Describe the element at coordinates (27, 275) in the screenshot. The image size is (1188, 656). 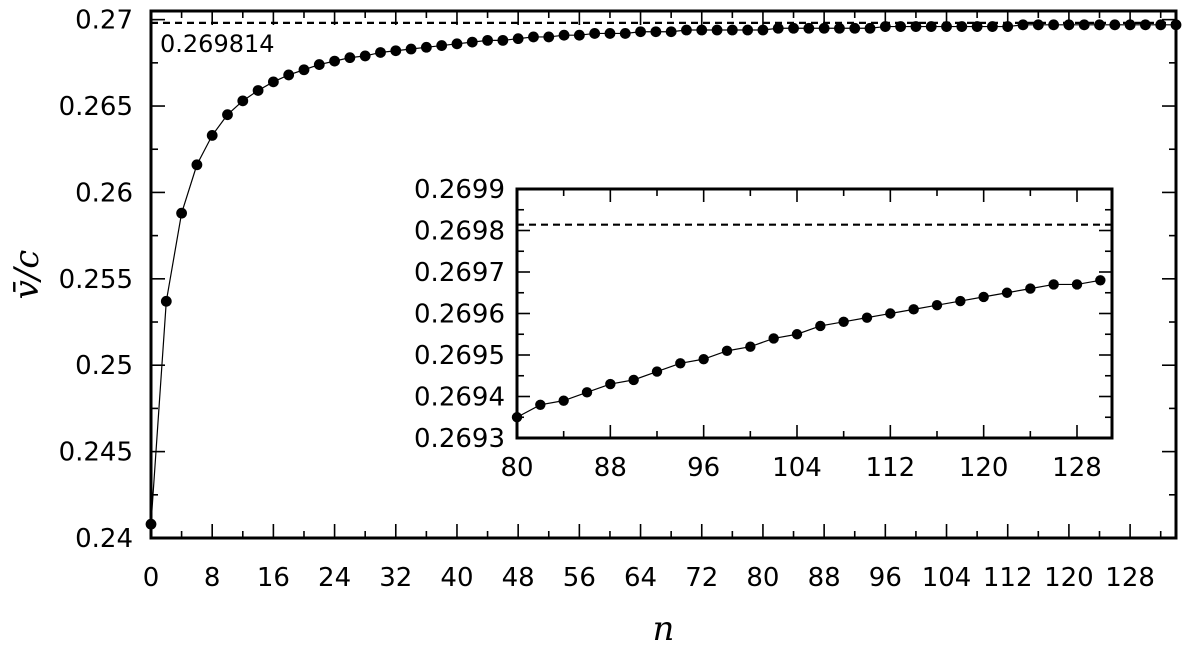
I see `y-axis-label: v̄/c` at that location.